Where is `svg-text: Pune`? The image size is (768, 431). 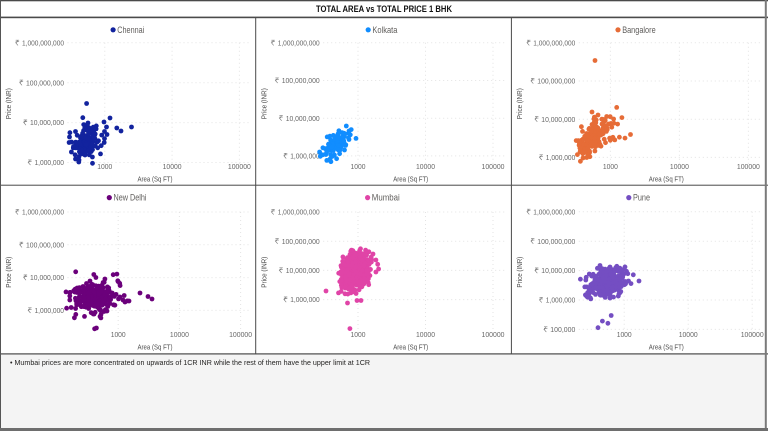 svg-text: Pune is located at coordinates (641, 198).